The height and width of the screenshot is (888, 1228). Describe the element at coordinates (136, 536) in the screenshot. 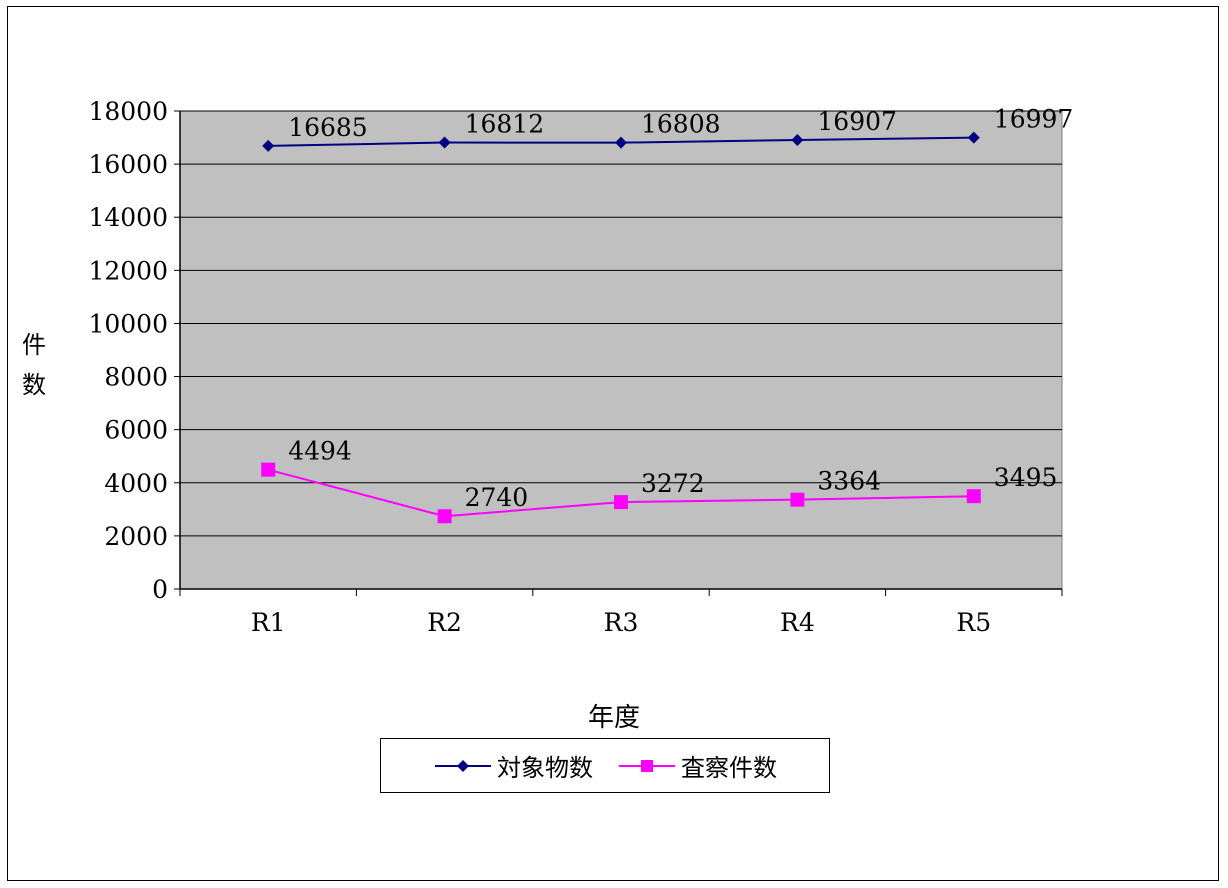

I see `y-tick-label: 2000` at that location.